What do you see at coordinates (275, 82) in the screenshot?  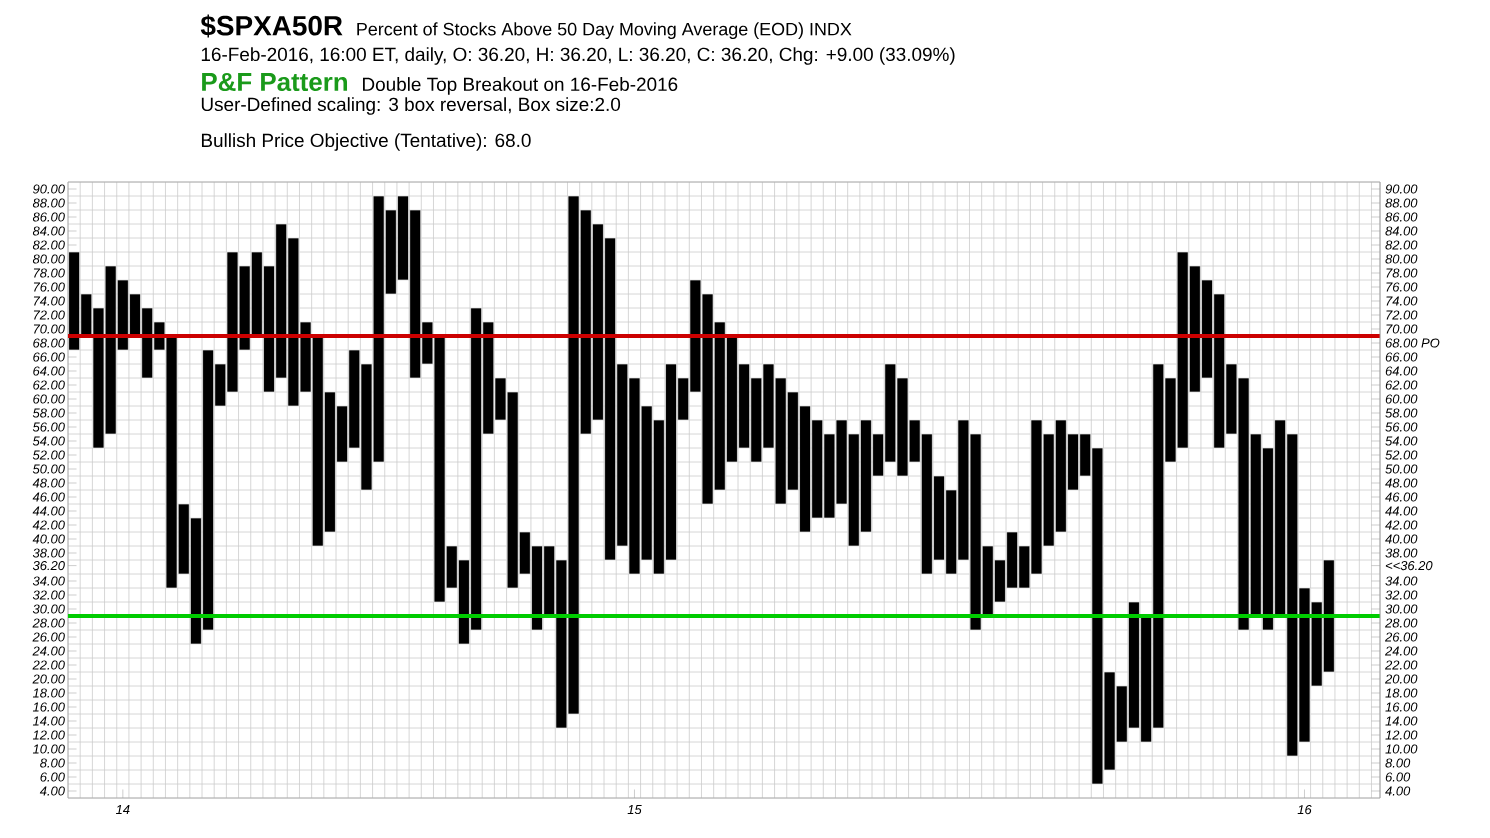 I see `text: P&F Pattern` at bounding box center [275, 82].